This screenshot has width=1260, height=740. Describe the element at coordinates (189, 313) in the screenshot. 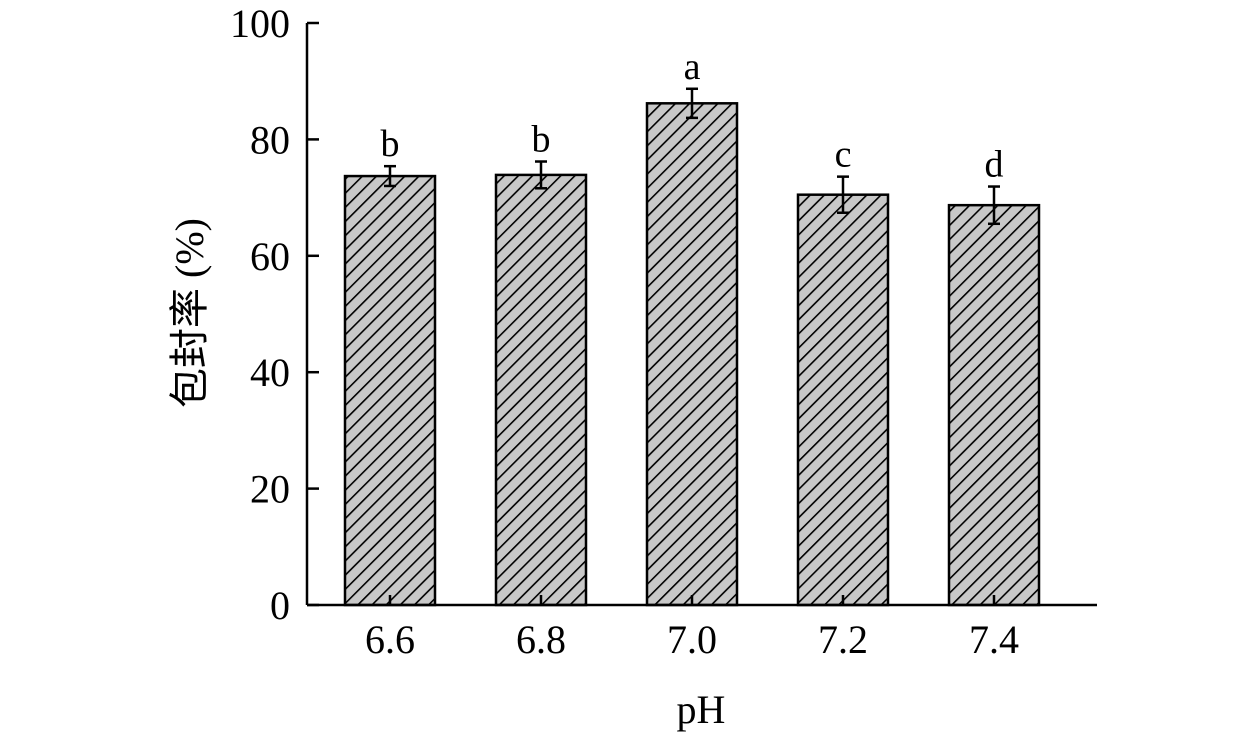

I see `y-axis-title: 包封率 (%)` at that location.